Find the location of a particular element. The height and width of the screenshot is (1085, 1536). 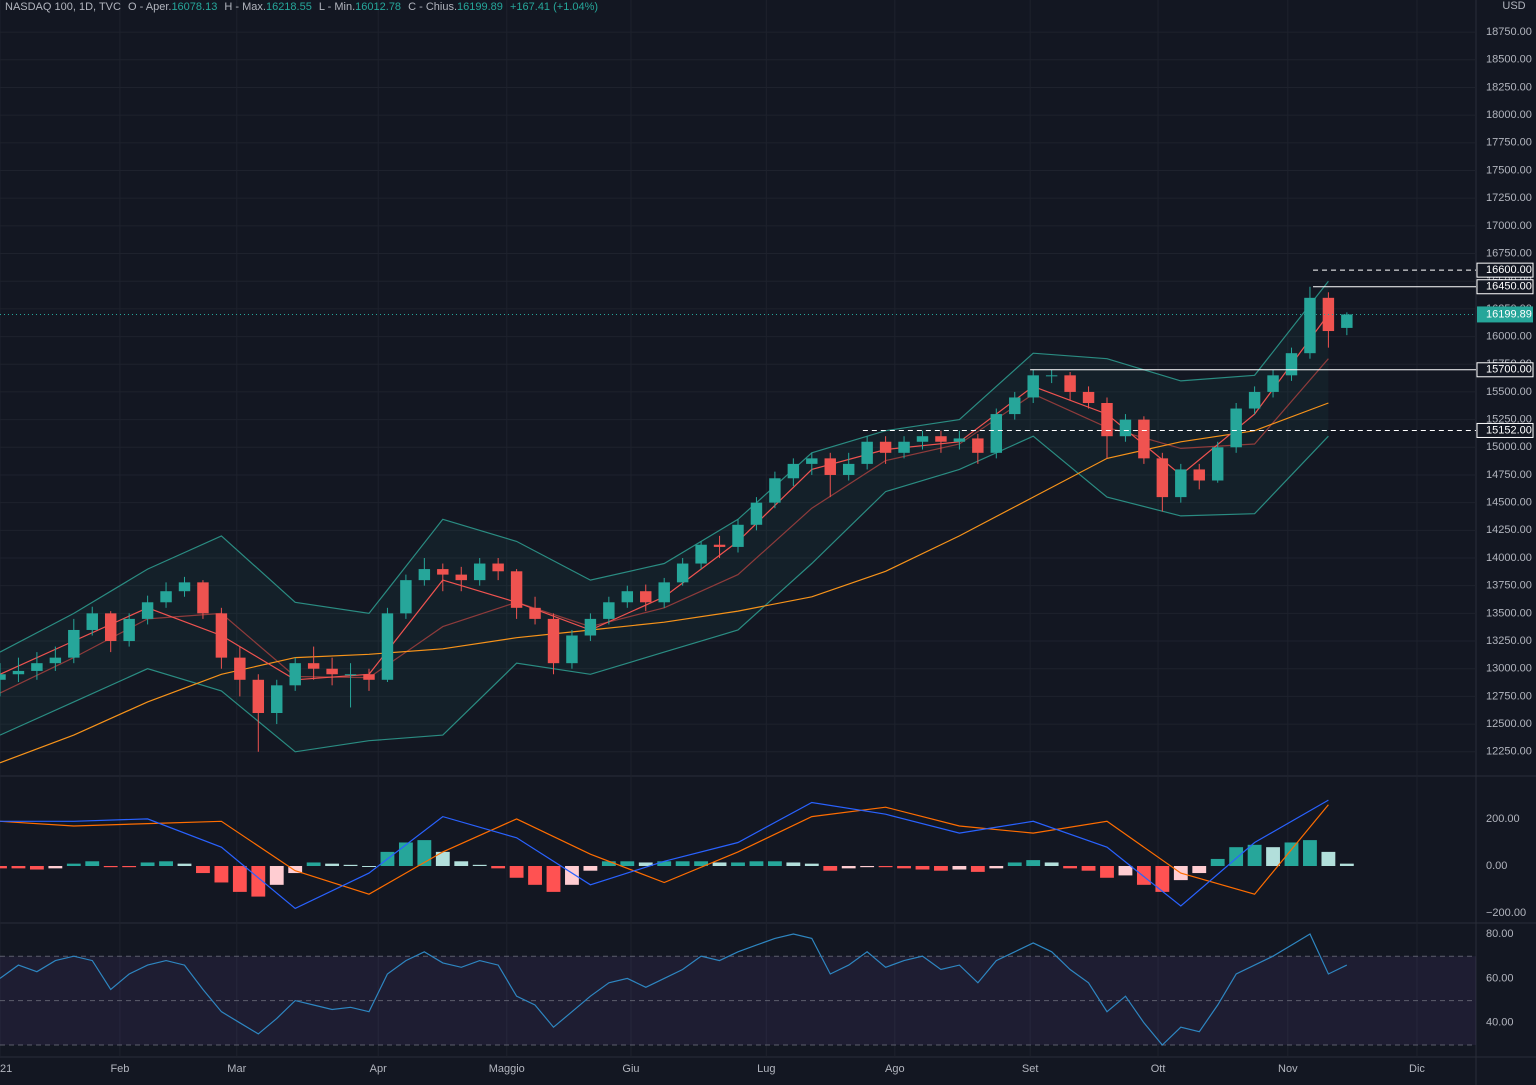

y-tick-label: 16750.00 is located at coordinates (1509, 253).